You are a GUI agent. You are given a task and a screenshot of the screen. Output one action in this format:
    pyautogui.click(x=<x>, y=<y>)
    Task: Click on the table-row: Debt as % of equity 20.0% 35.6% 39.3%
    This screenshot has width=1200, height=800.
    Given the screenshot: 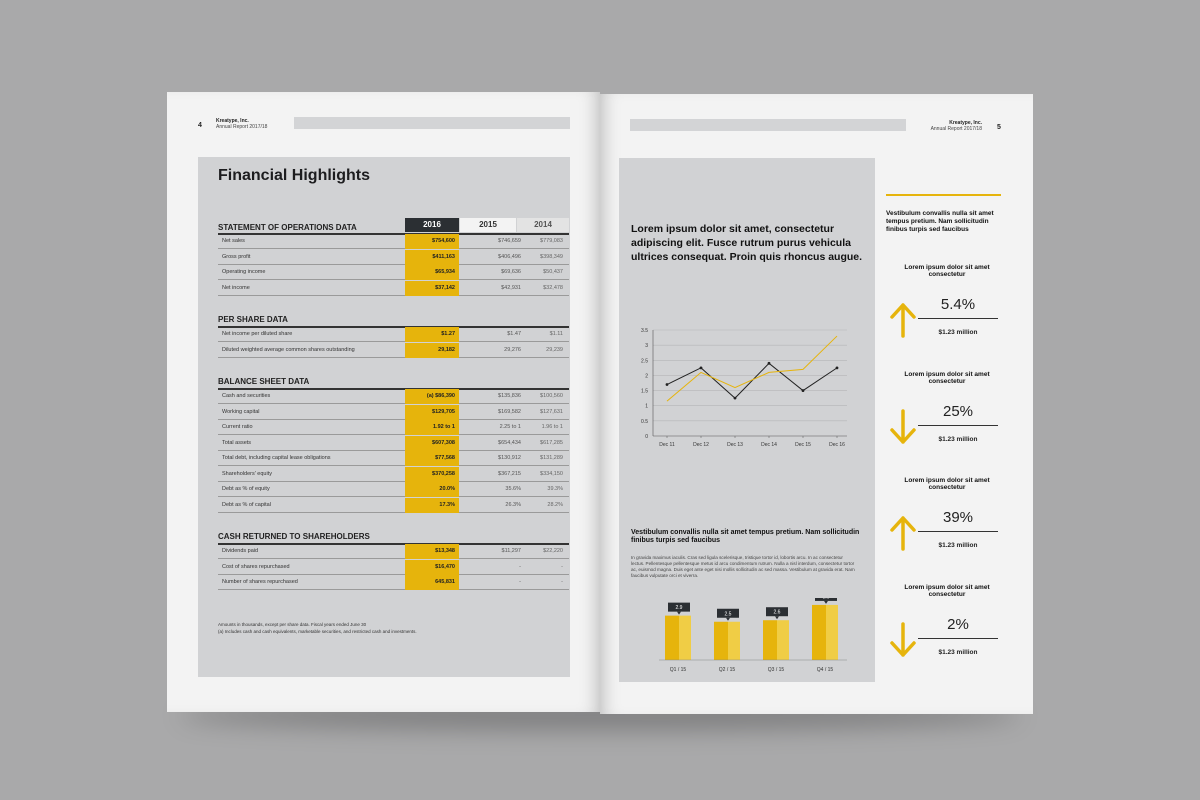 What is the action you would take?
    pyautogui.click(x=393, y=489)
    